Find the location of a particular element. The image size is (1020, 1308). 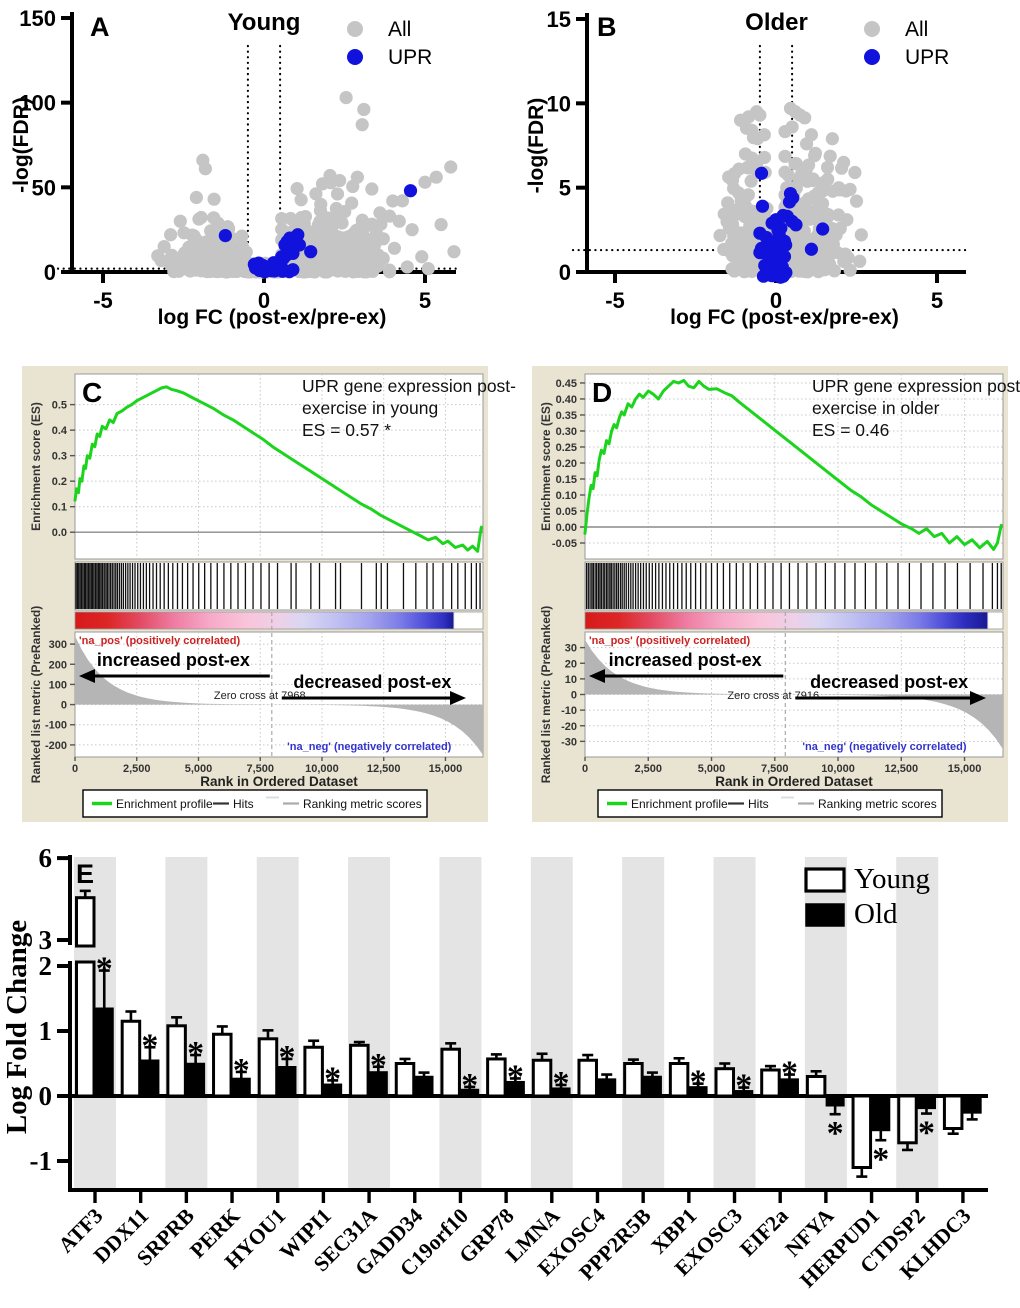

panel-letter: E is located at coordinates (85, 874).